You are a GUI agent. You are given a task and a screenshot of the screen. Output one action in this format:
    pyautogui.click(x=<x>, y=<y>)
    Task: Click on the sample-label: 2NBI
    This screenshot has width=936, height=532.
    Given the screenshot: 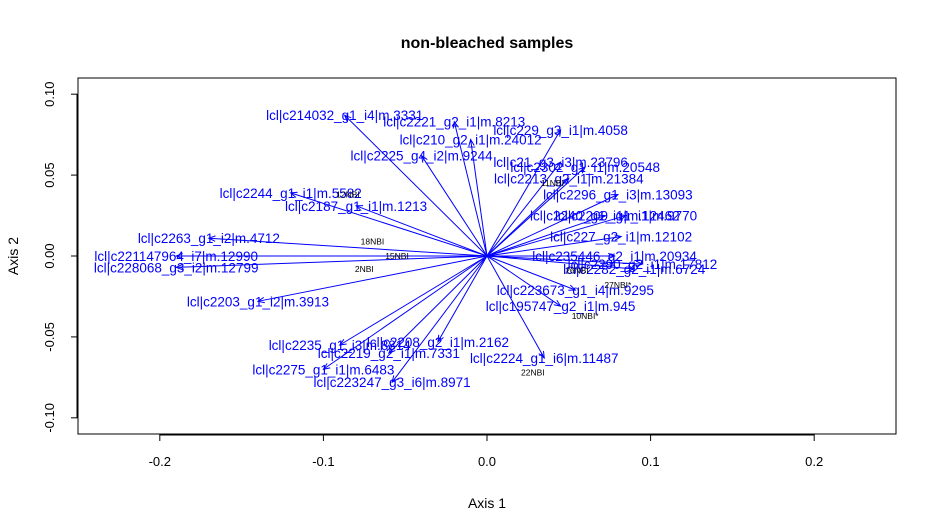 What is the action you would take?
    pyautogui.click(x=364, y=269)
    